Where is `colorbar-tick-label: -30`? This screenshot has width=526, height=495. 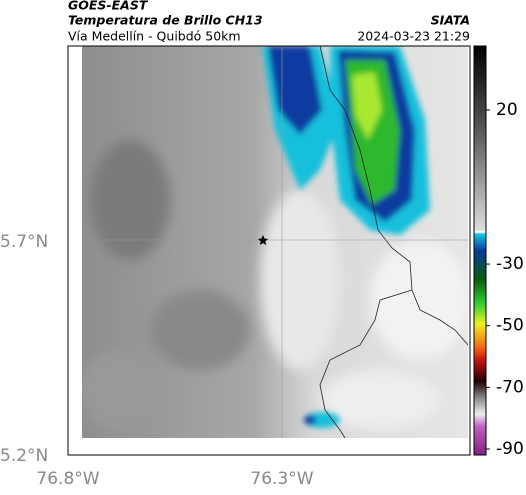 colorbar-tick-label: -30 is located at coordinates (510, 264).